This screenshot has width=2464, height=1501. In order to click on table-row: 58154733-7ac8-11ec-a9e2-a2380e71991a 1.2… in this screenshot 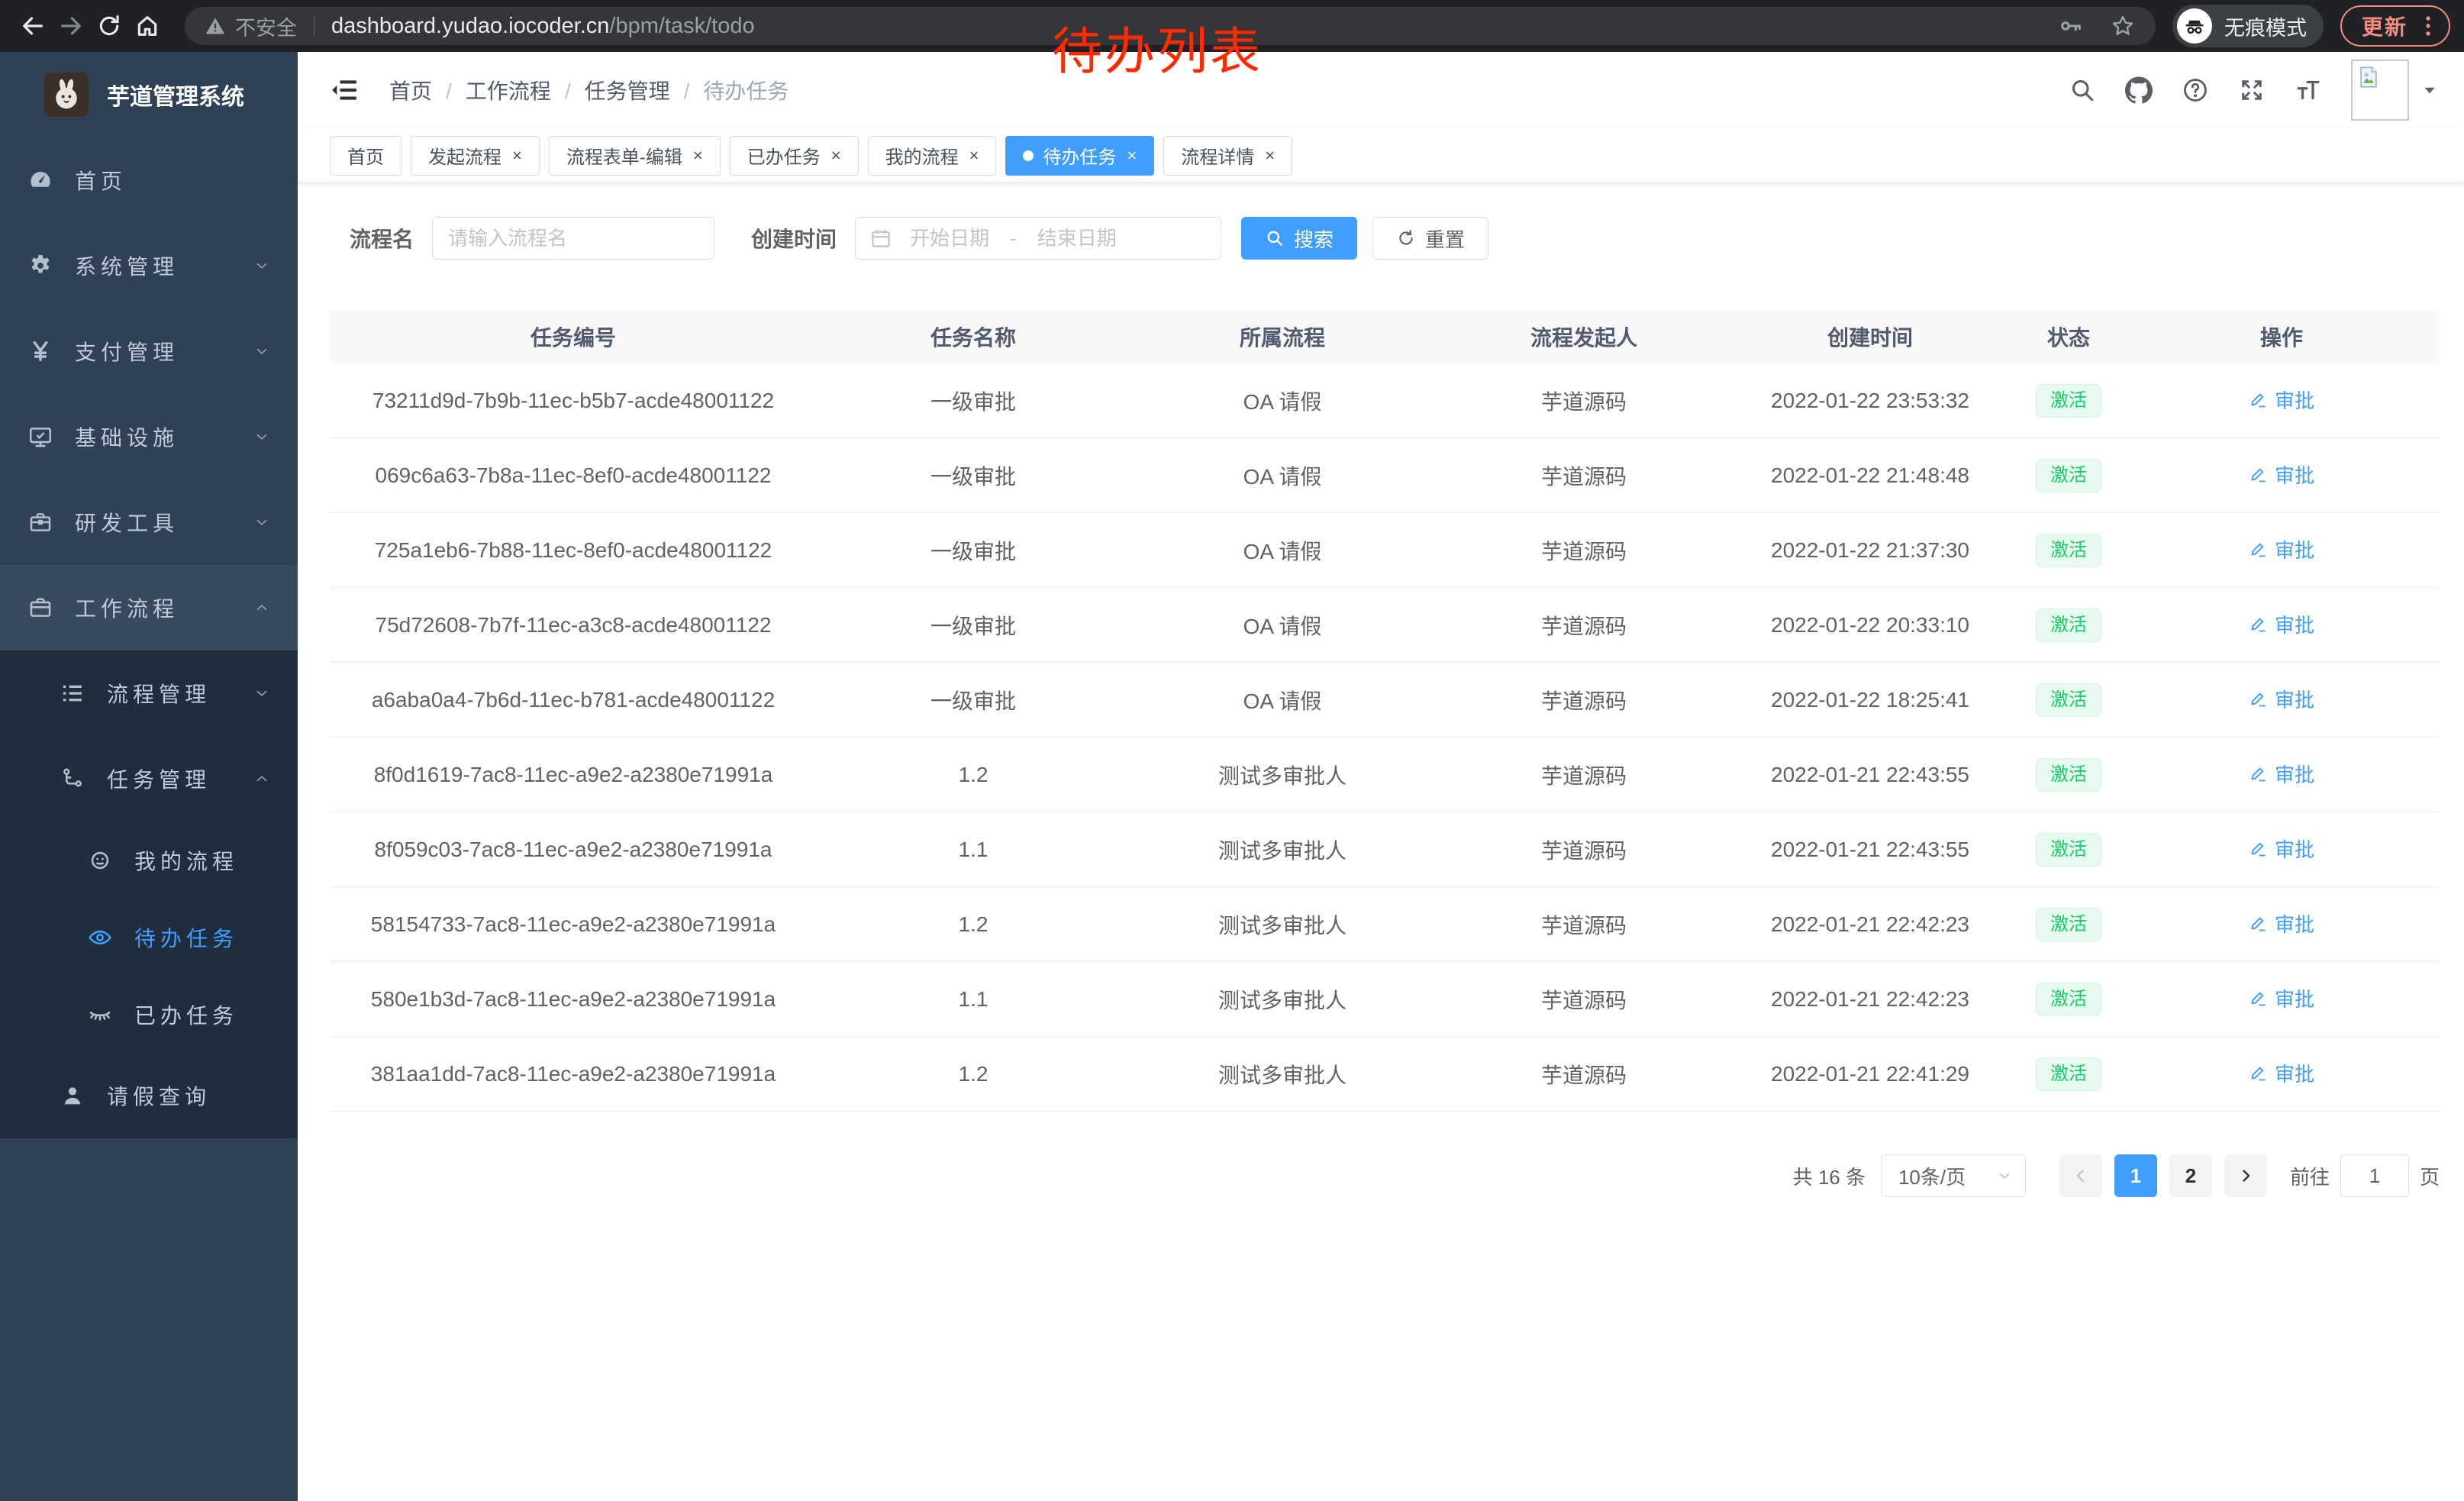, I will do `click(1385, 925)`.